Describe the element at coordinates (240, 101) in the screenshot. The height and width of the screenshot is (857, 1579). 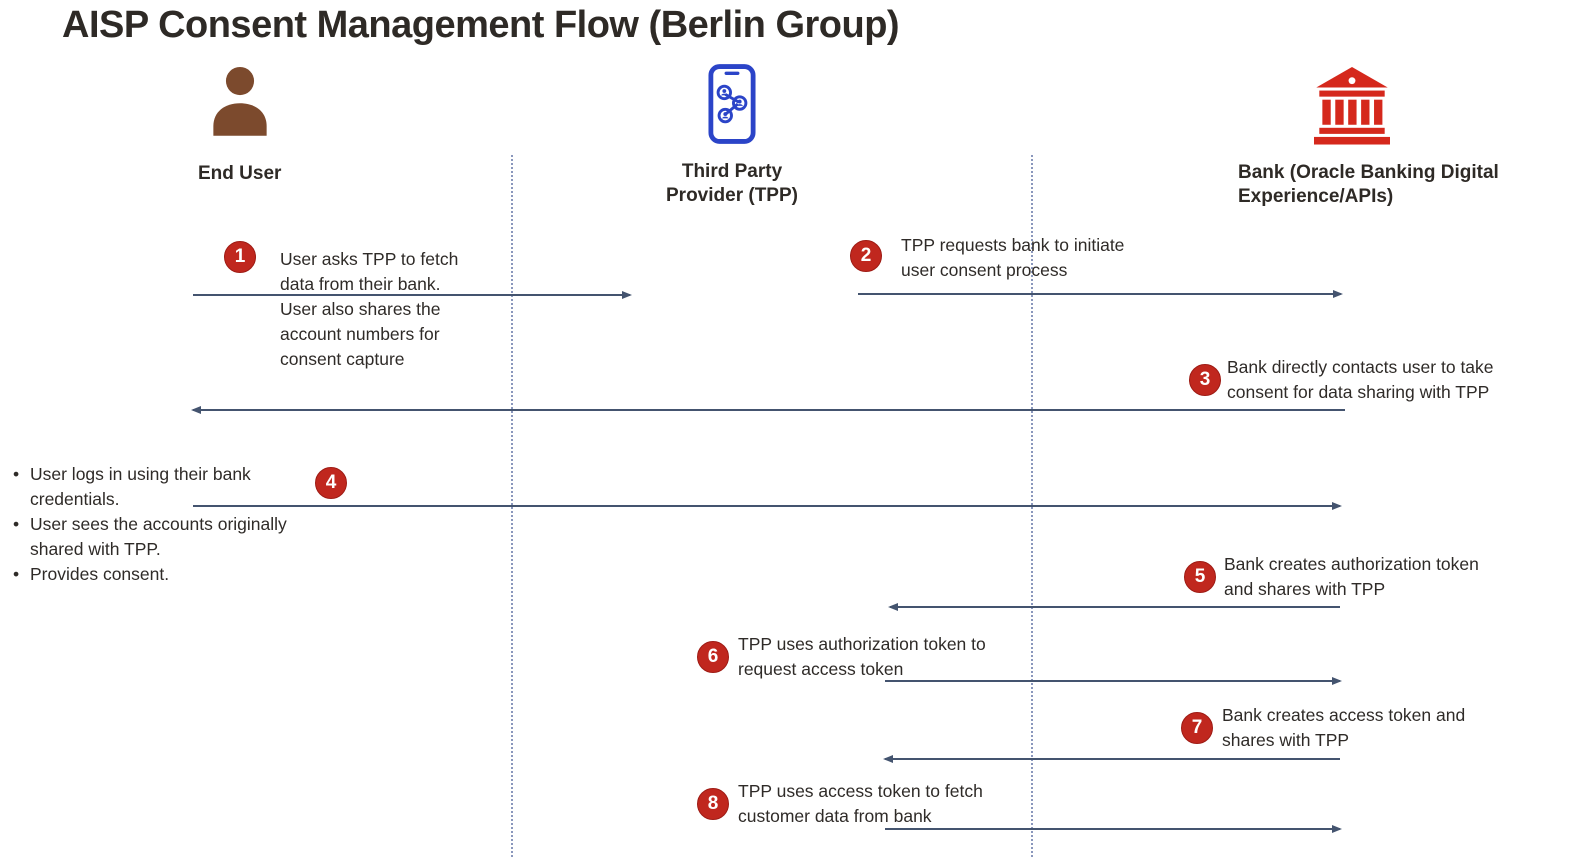
I see `person-icon` at that location.